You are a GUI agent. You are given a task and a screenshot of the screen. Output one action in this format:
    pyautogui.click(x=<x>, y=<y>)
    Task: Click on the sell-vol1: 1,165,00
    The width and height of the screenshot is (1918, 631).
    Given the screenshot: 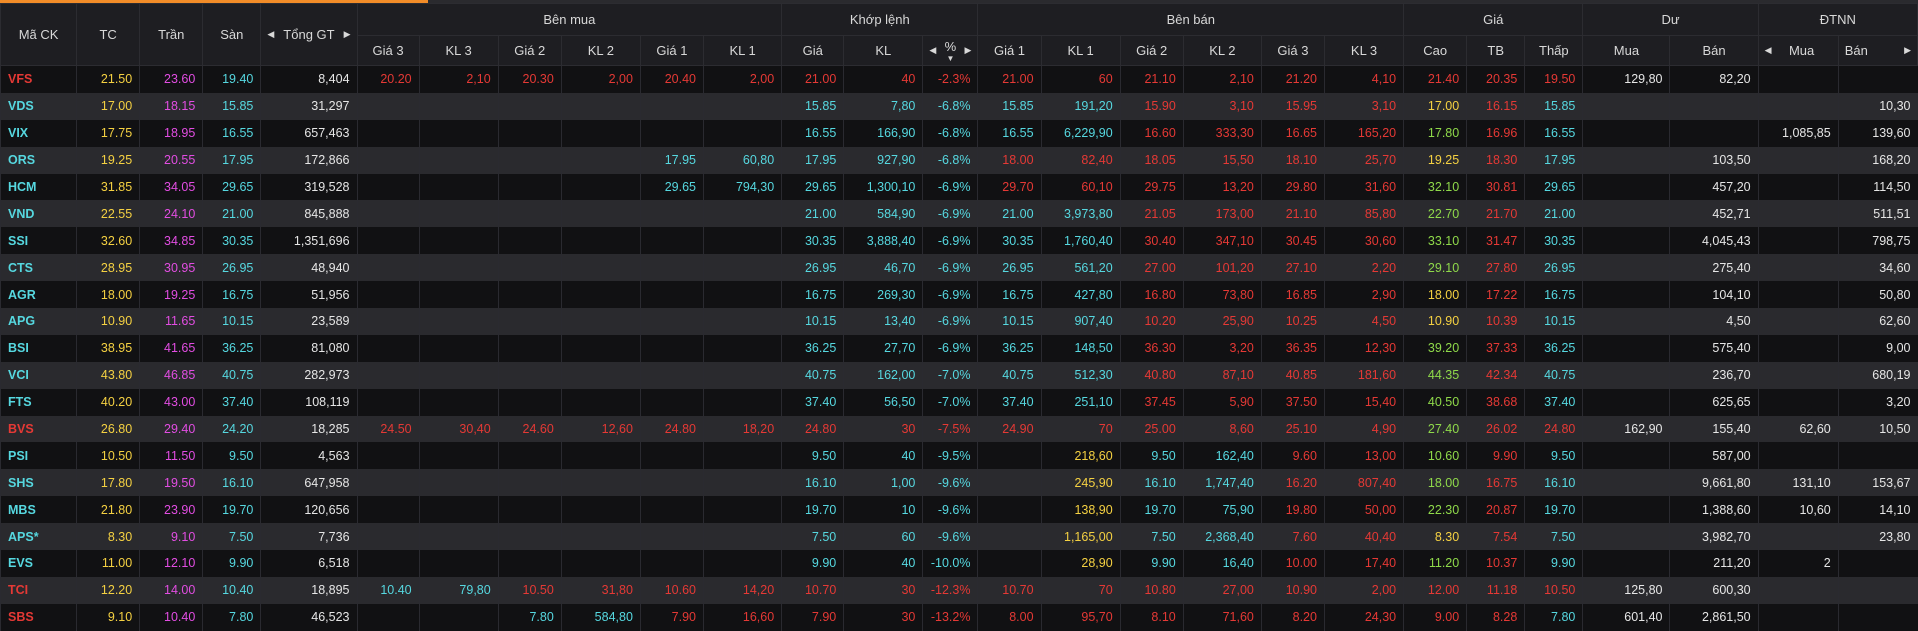 What is the action you would take?
    pyautogui.click(x=1080, y=537)
    